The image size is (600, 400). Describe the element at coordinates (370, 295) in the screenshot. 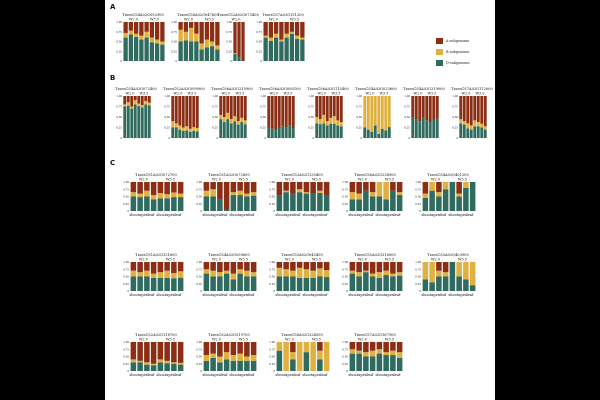

I see `panel-c-chart-9-xcat-2: leaf` at that location.